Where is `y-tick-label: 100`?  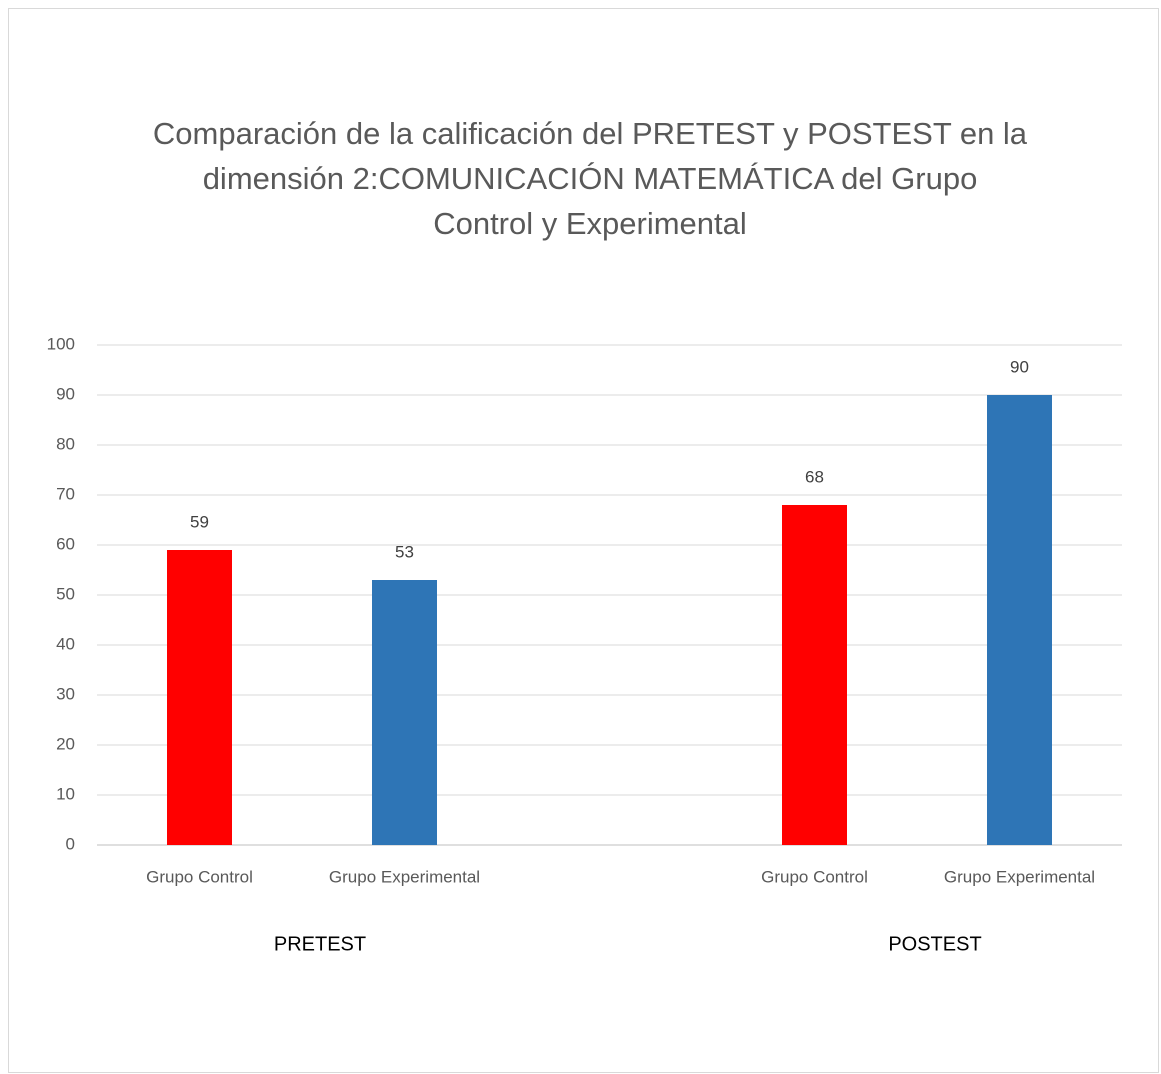 y-tick-label: 100 is located at coordinates (61, 343).